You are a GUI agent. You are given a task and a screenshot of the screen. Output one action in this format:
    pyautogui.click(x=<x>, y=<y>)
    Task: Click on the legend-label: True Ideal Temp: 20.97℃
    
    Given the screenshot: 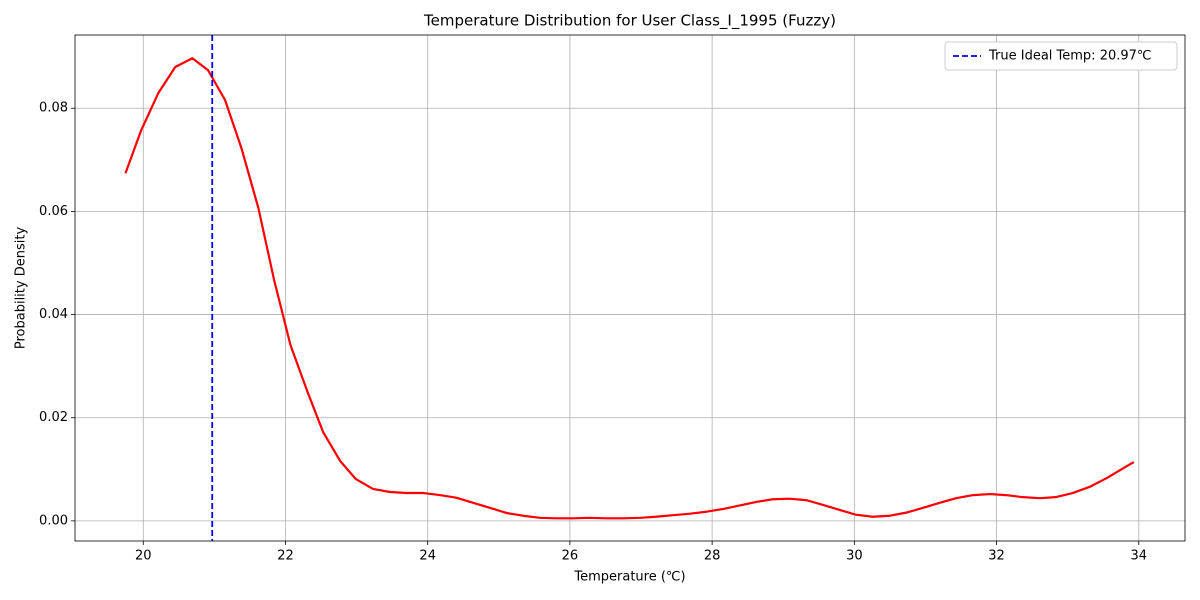 What is the action you would take?
    pyautogui.click(x=1070, y=56)
    